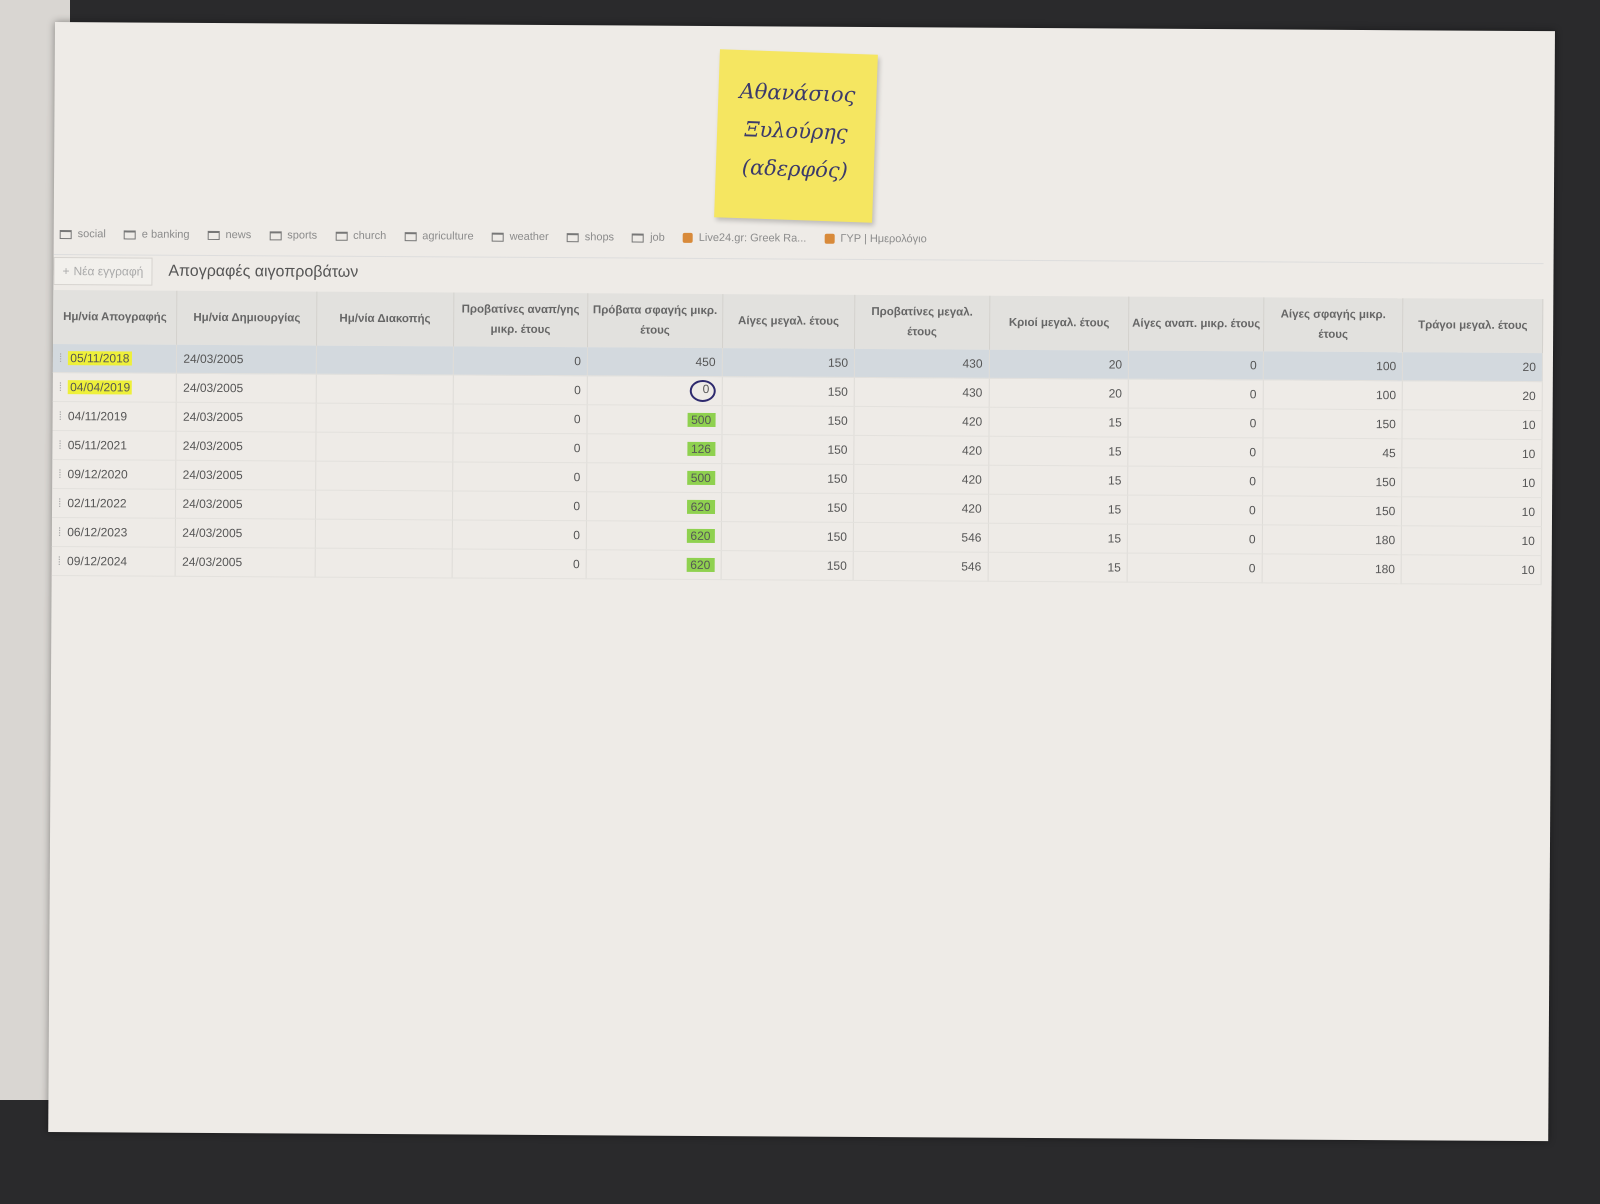  Describe the element at coordinates (439, 236) in the screenshot. I see `bookmark-item: agriculture` at that location.